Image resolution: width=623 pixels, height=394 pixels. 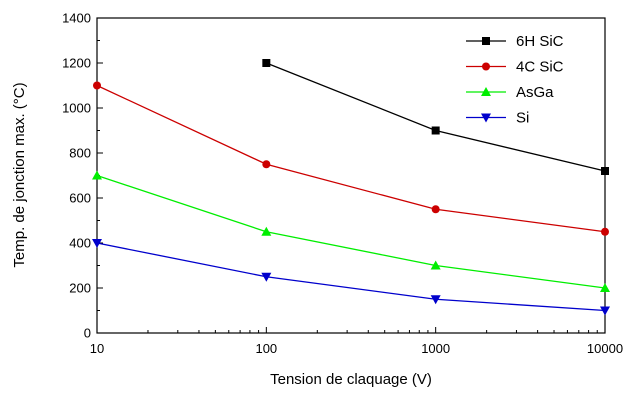 What do you see at coordinates (522, 118) in the screenshot?
I see `legend-label: Si` at bounding box center [522, 118].